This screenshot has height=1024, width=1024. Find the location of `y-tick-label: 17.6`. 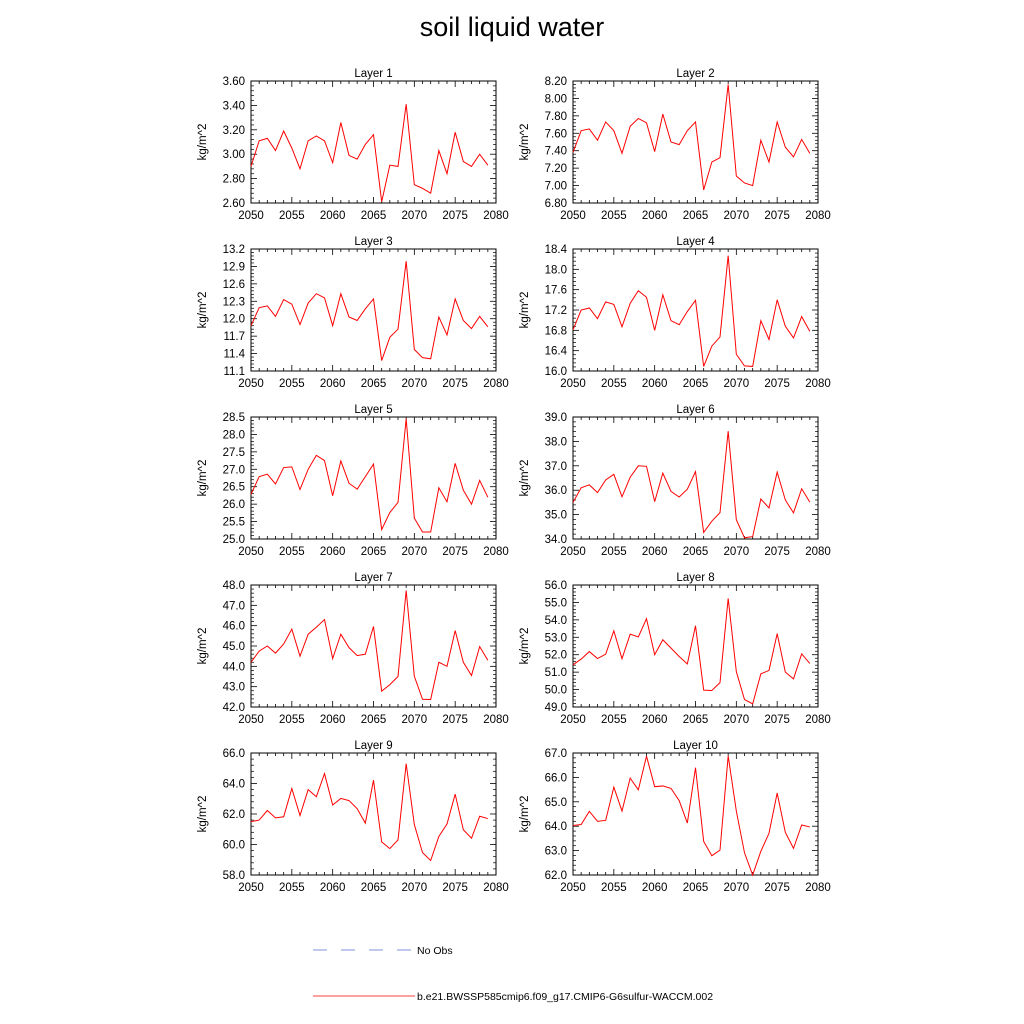

y-tick-label: 17.6 is located at coordinates (556, 291).